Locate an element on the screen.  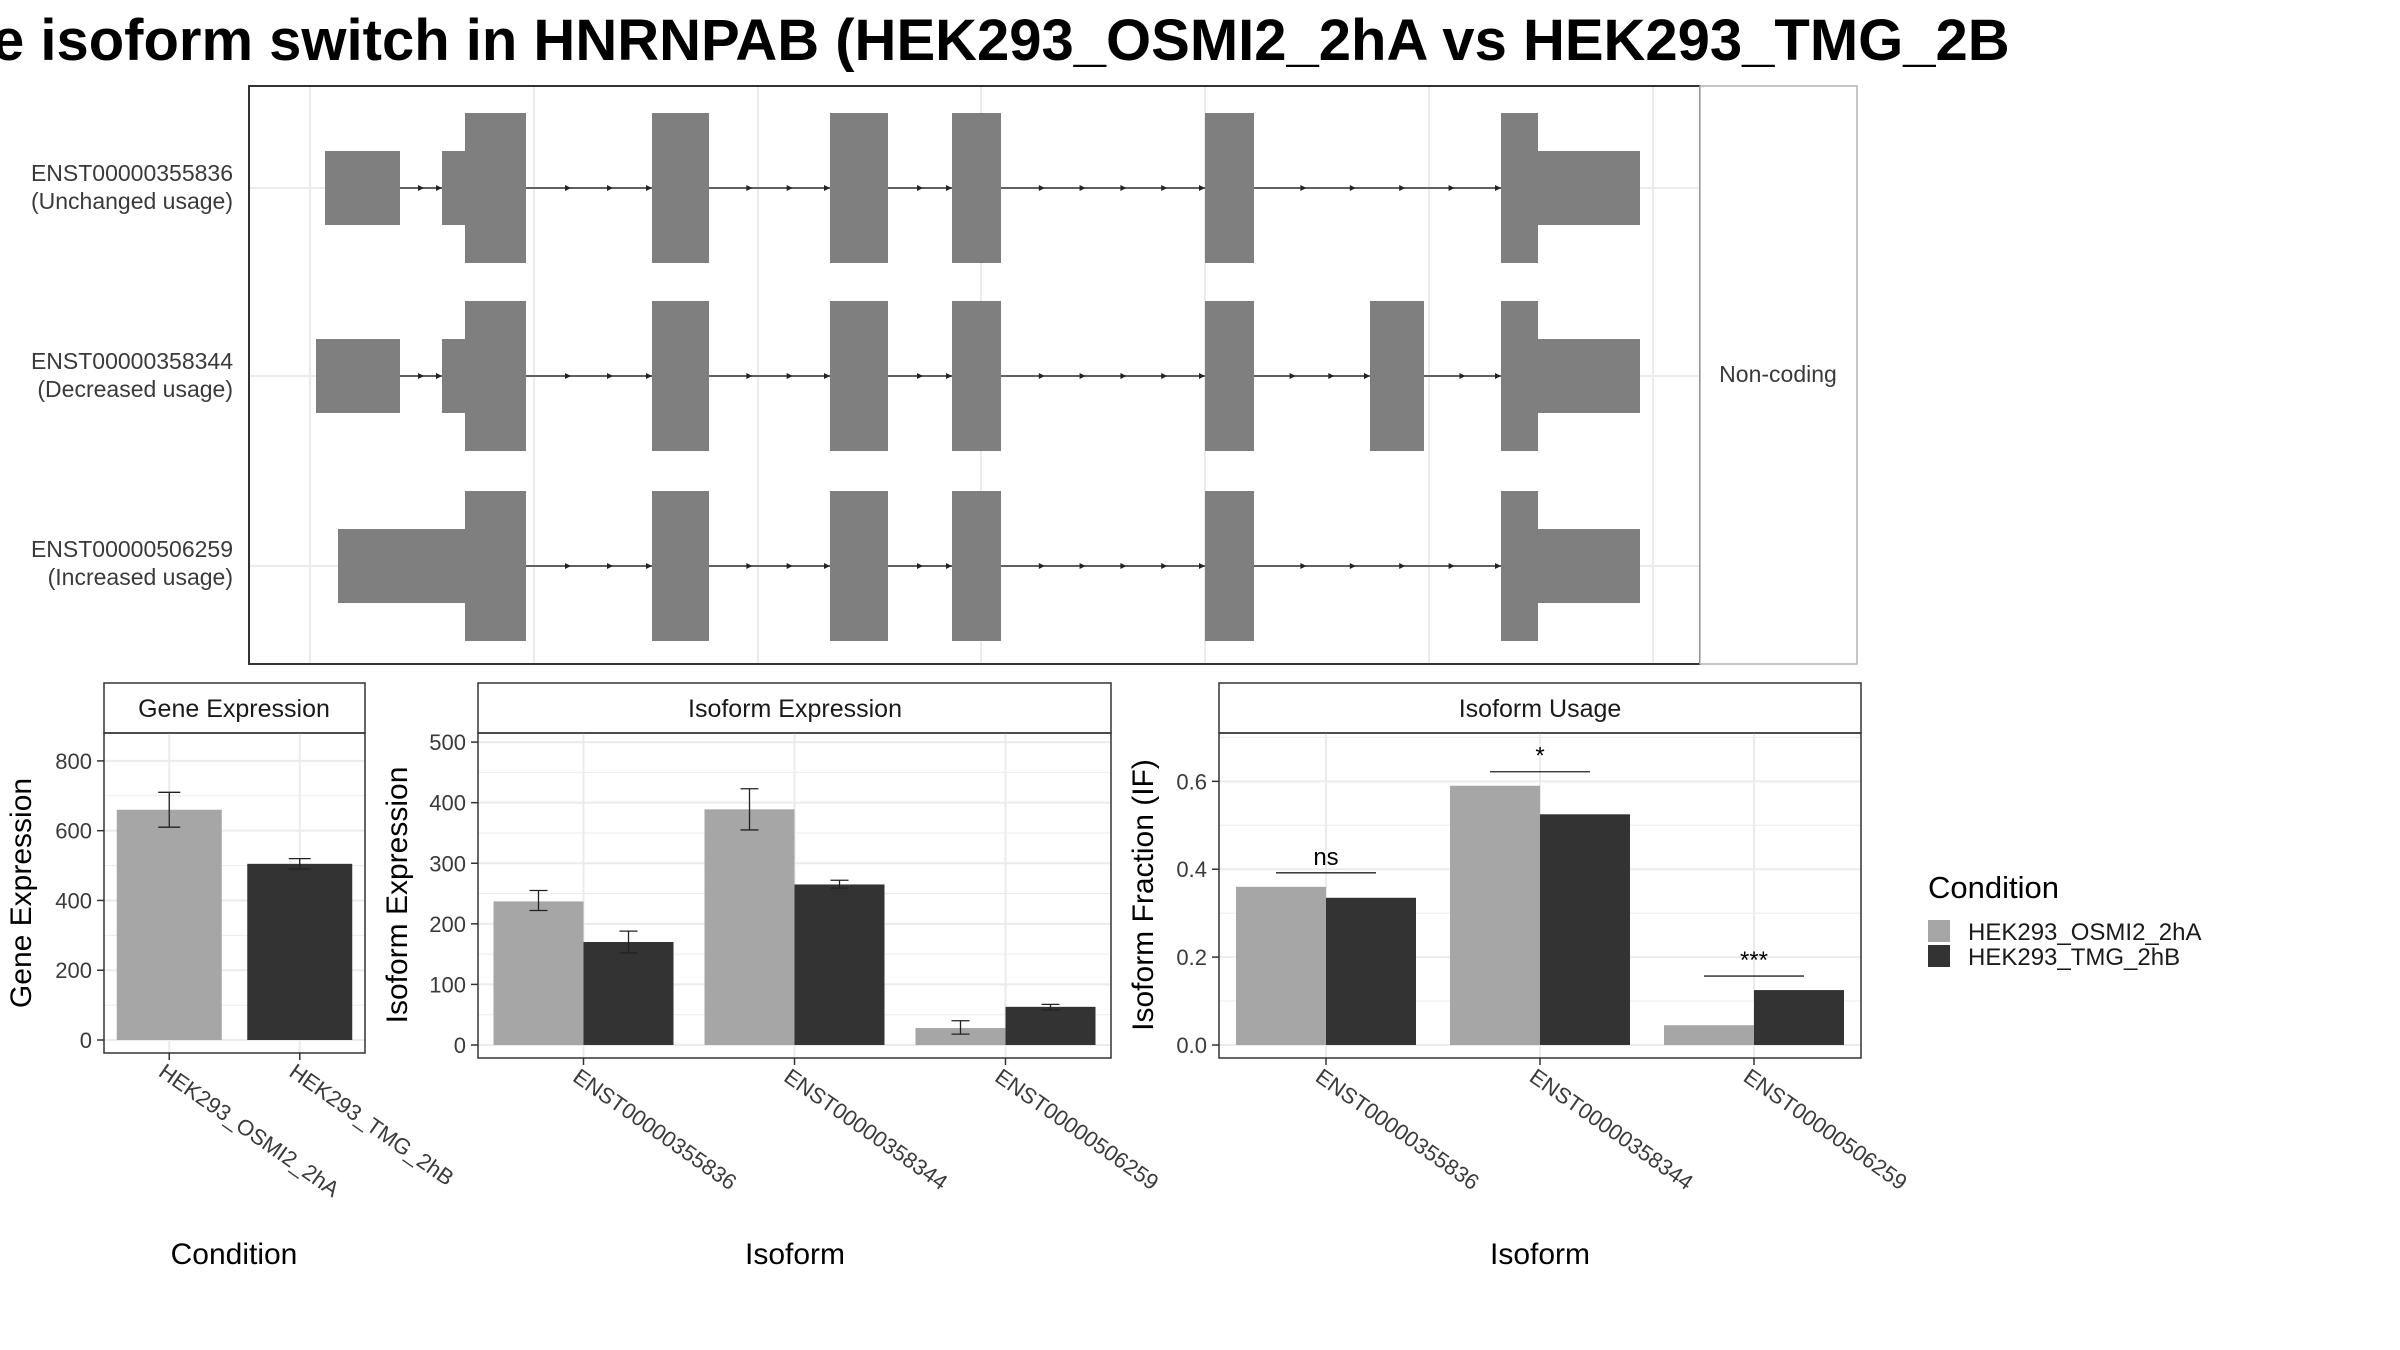
isoform-expression-plot-border is located at coordinates (794, 895).